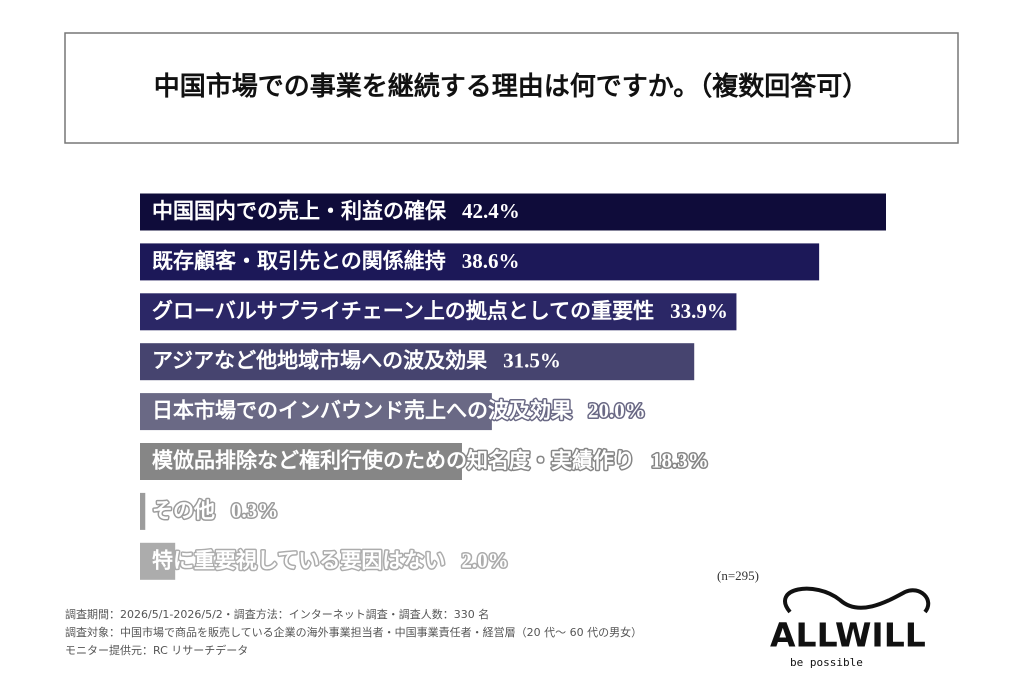 The width and height of the screenshot is (1024, 683). What do you see at coordinates (699, 311) in the screenshot?
I see `value-label: 33.9%` at bounding box center [699, 311].